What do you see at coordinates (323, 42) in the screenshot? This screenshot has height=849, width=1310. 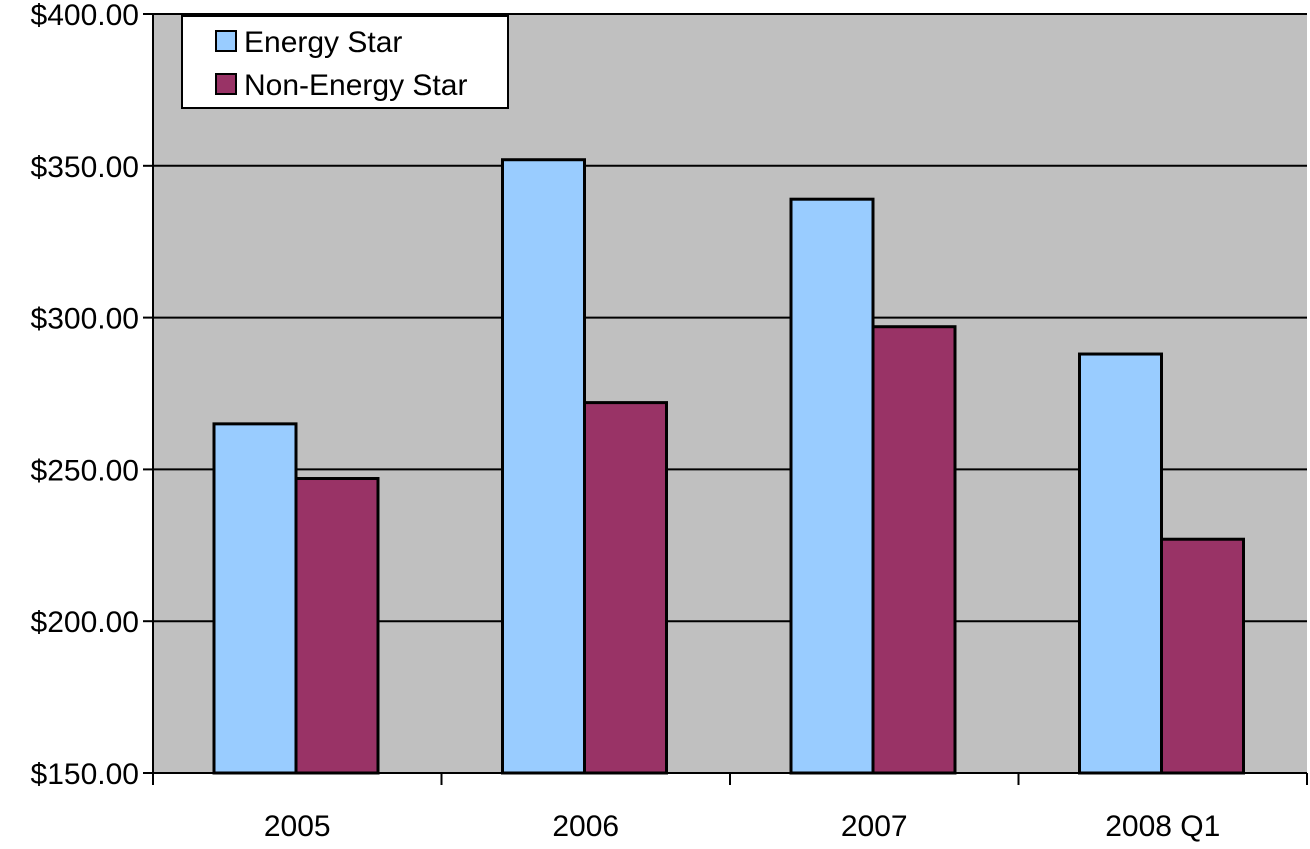 I see `legend-label: Energy Star` at bounding box center [323, 42].